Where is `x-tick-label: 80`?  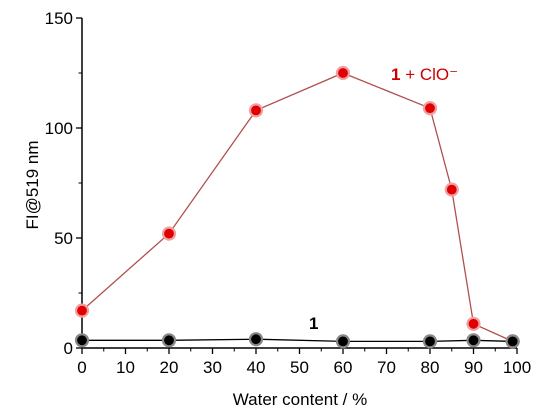
x-tick-label: 80 is located at coordinates (430, 367).